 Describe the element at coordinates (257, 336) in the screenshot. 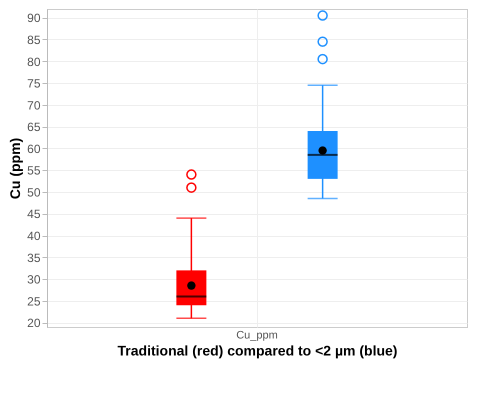

I see `x-tick-label: Cu_ppm` at that location.